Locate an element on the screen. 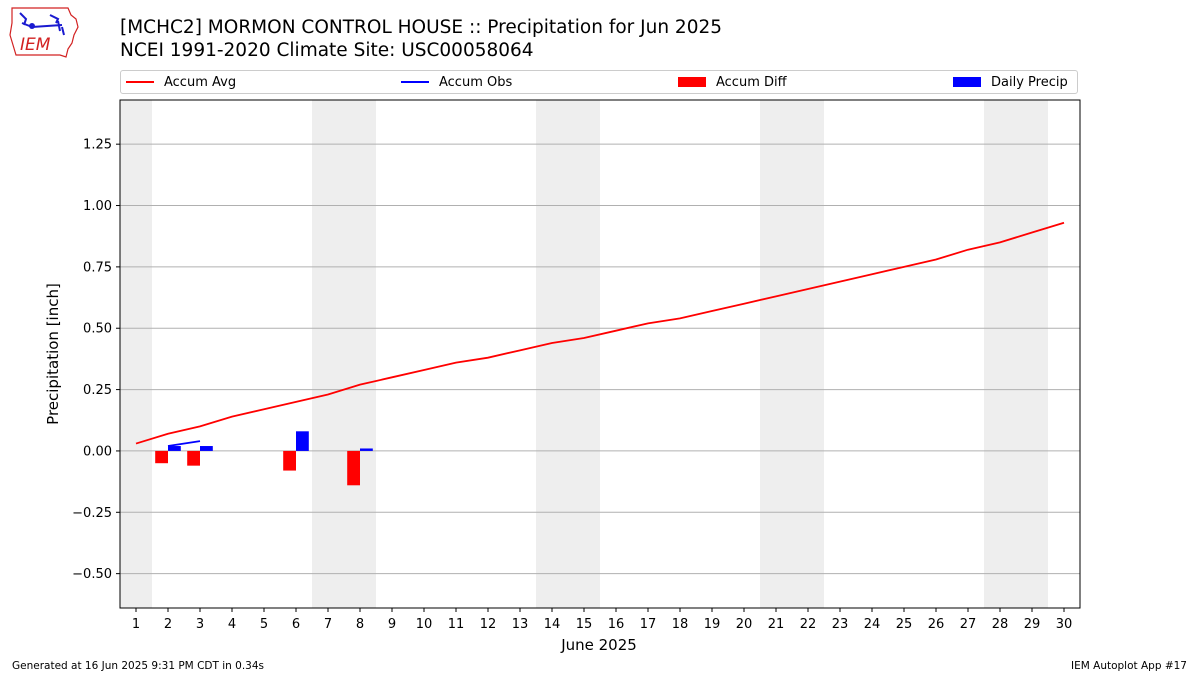 Image resolution: width=1200 pixels, height=675 pixels. x-tick-label: 6 is located at coordinates (296, 624).